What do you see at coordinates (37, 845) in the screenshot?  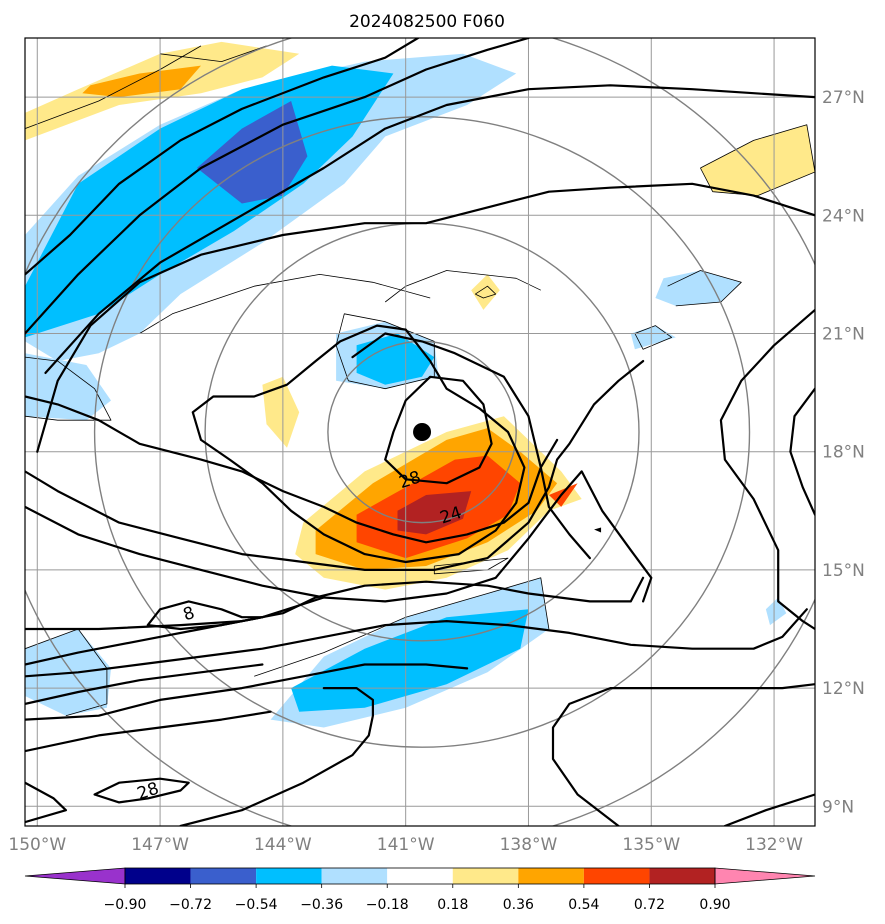 I see `x-tick-label-0: 150°W` at bounding box center [37, 845].